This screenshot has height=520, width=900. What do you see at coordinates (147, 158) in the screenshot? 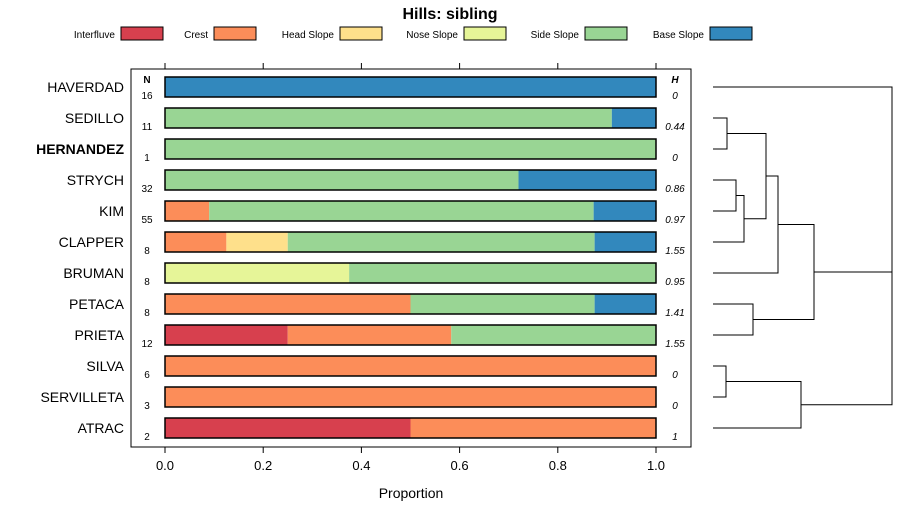
I see `n-value: 1` at bounding box center [147, 158].